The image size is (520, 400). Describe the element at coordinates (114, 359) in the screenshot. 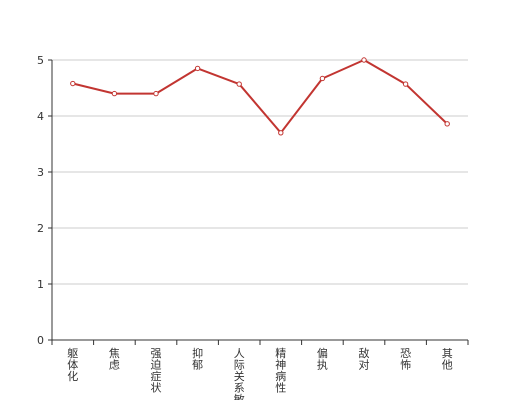

I see `x-category-label: 焦虑` at that location.